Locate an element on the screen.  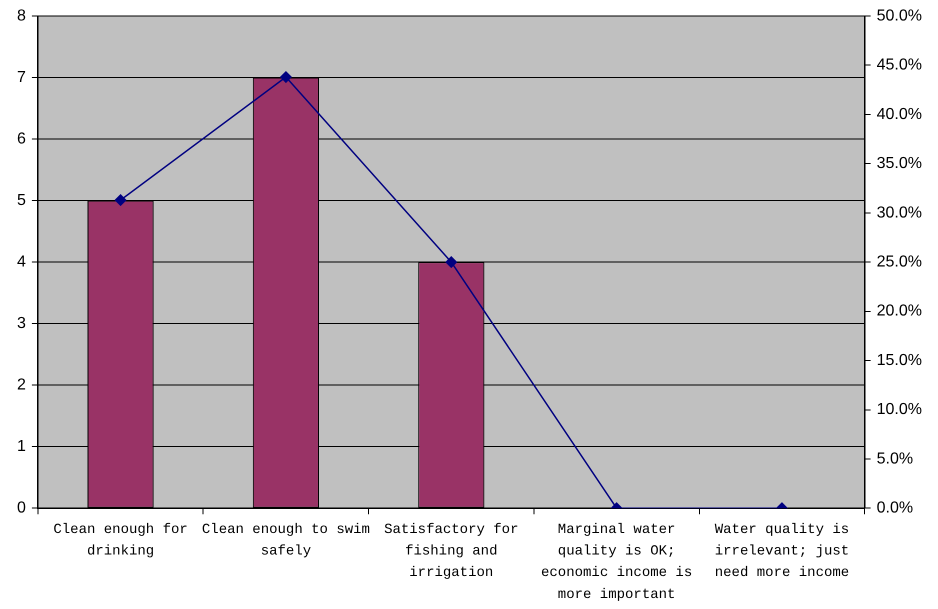
y2-tick-label: 0.0% is located at coordinates (895, 508).